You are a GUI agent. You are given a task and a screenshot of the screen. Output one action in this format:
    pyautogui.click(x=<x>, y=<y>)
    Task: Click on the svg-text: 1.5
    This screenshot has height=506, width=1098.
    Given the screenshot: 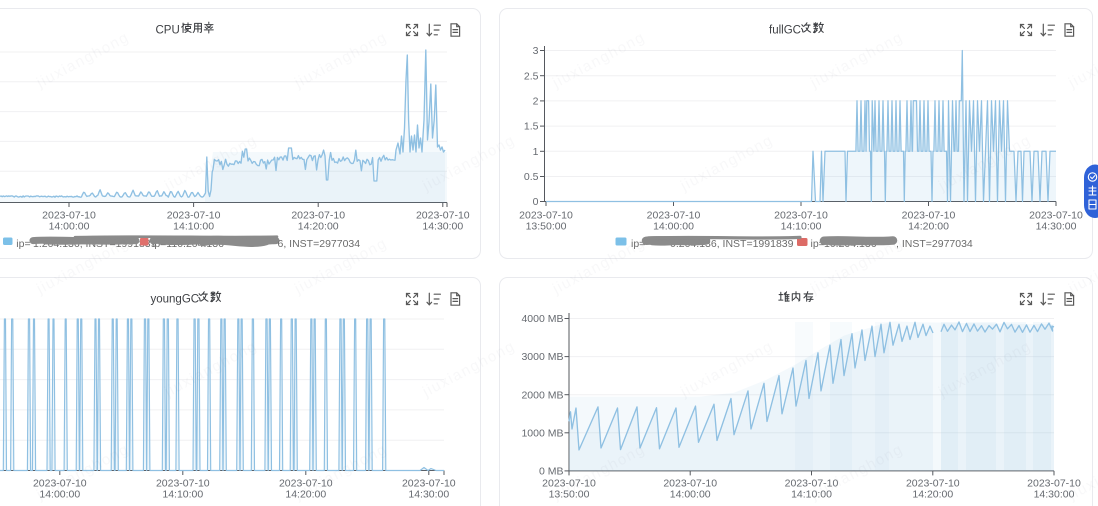 What is the action you would take?
    pyautogui.click(x=531, y=127)
    